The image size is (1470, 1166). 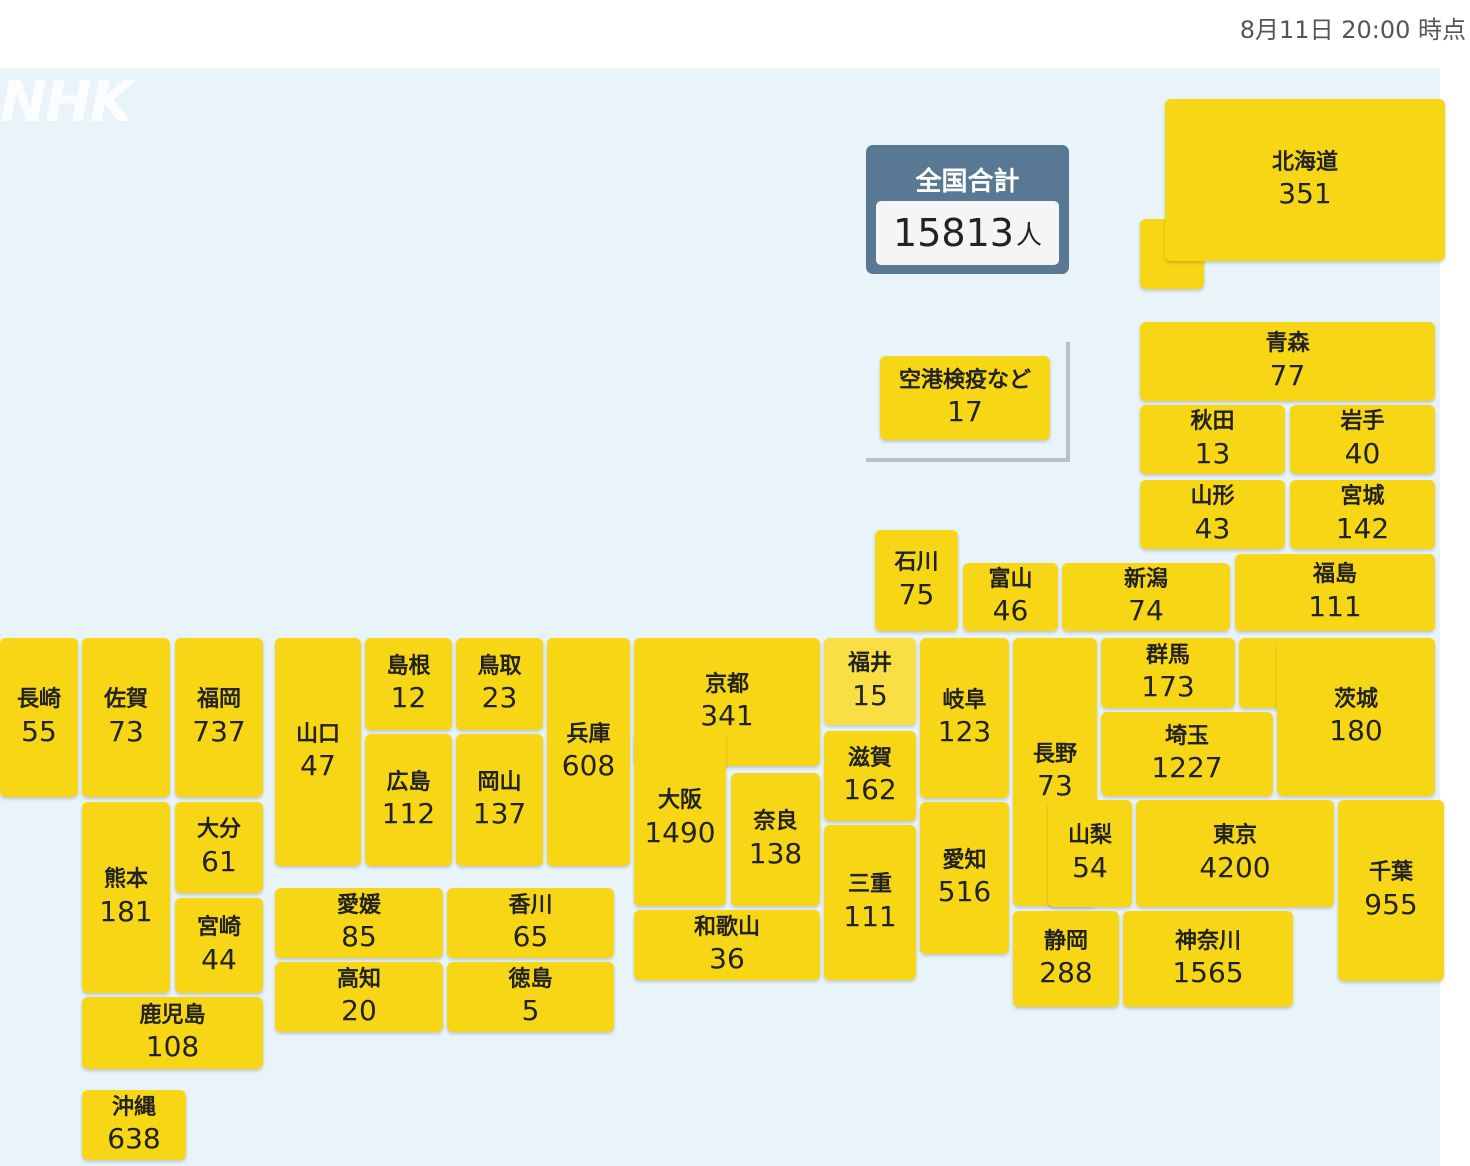 I want to click on prefecture-count: 43, so click(x=1212, y=528).